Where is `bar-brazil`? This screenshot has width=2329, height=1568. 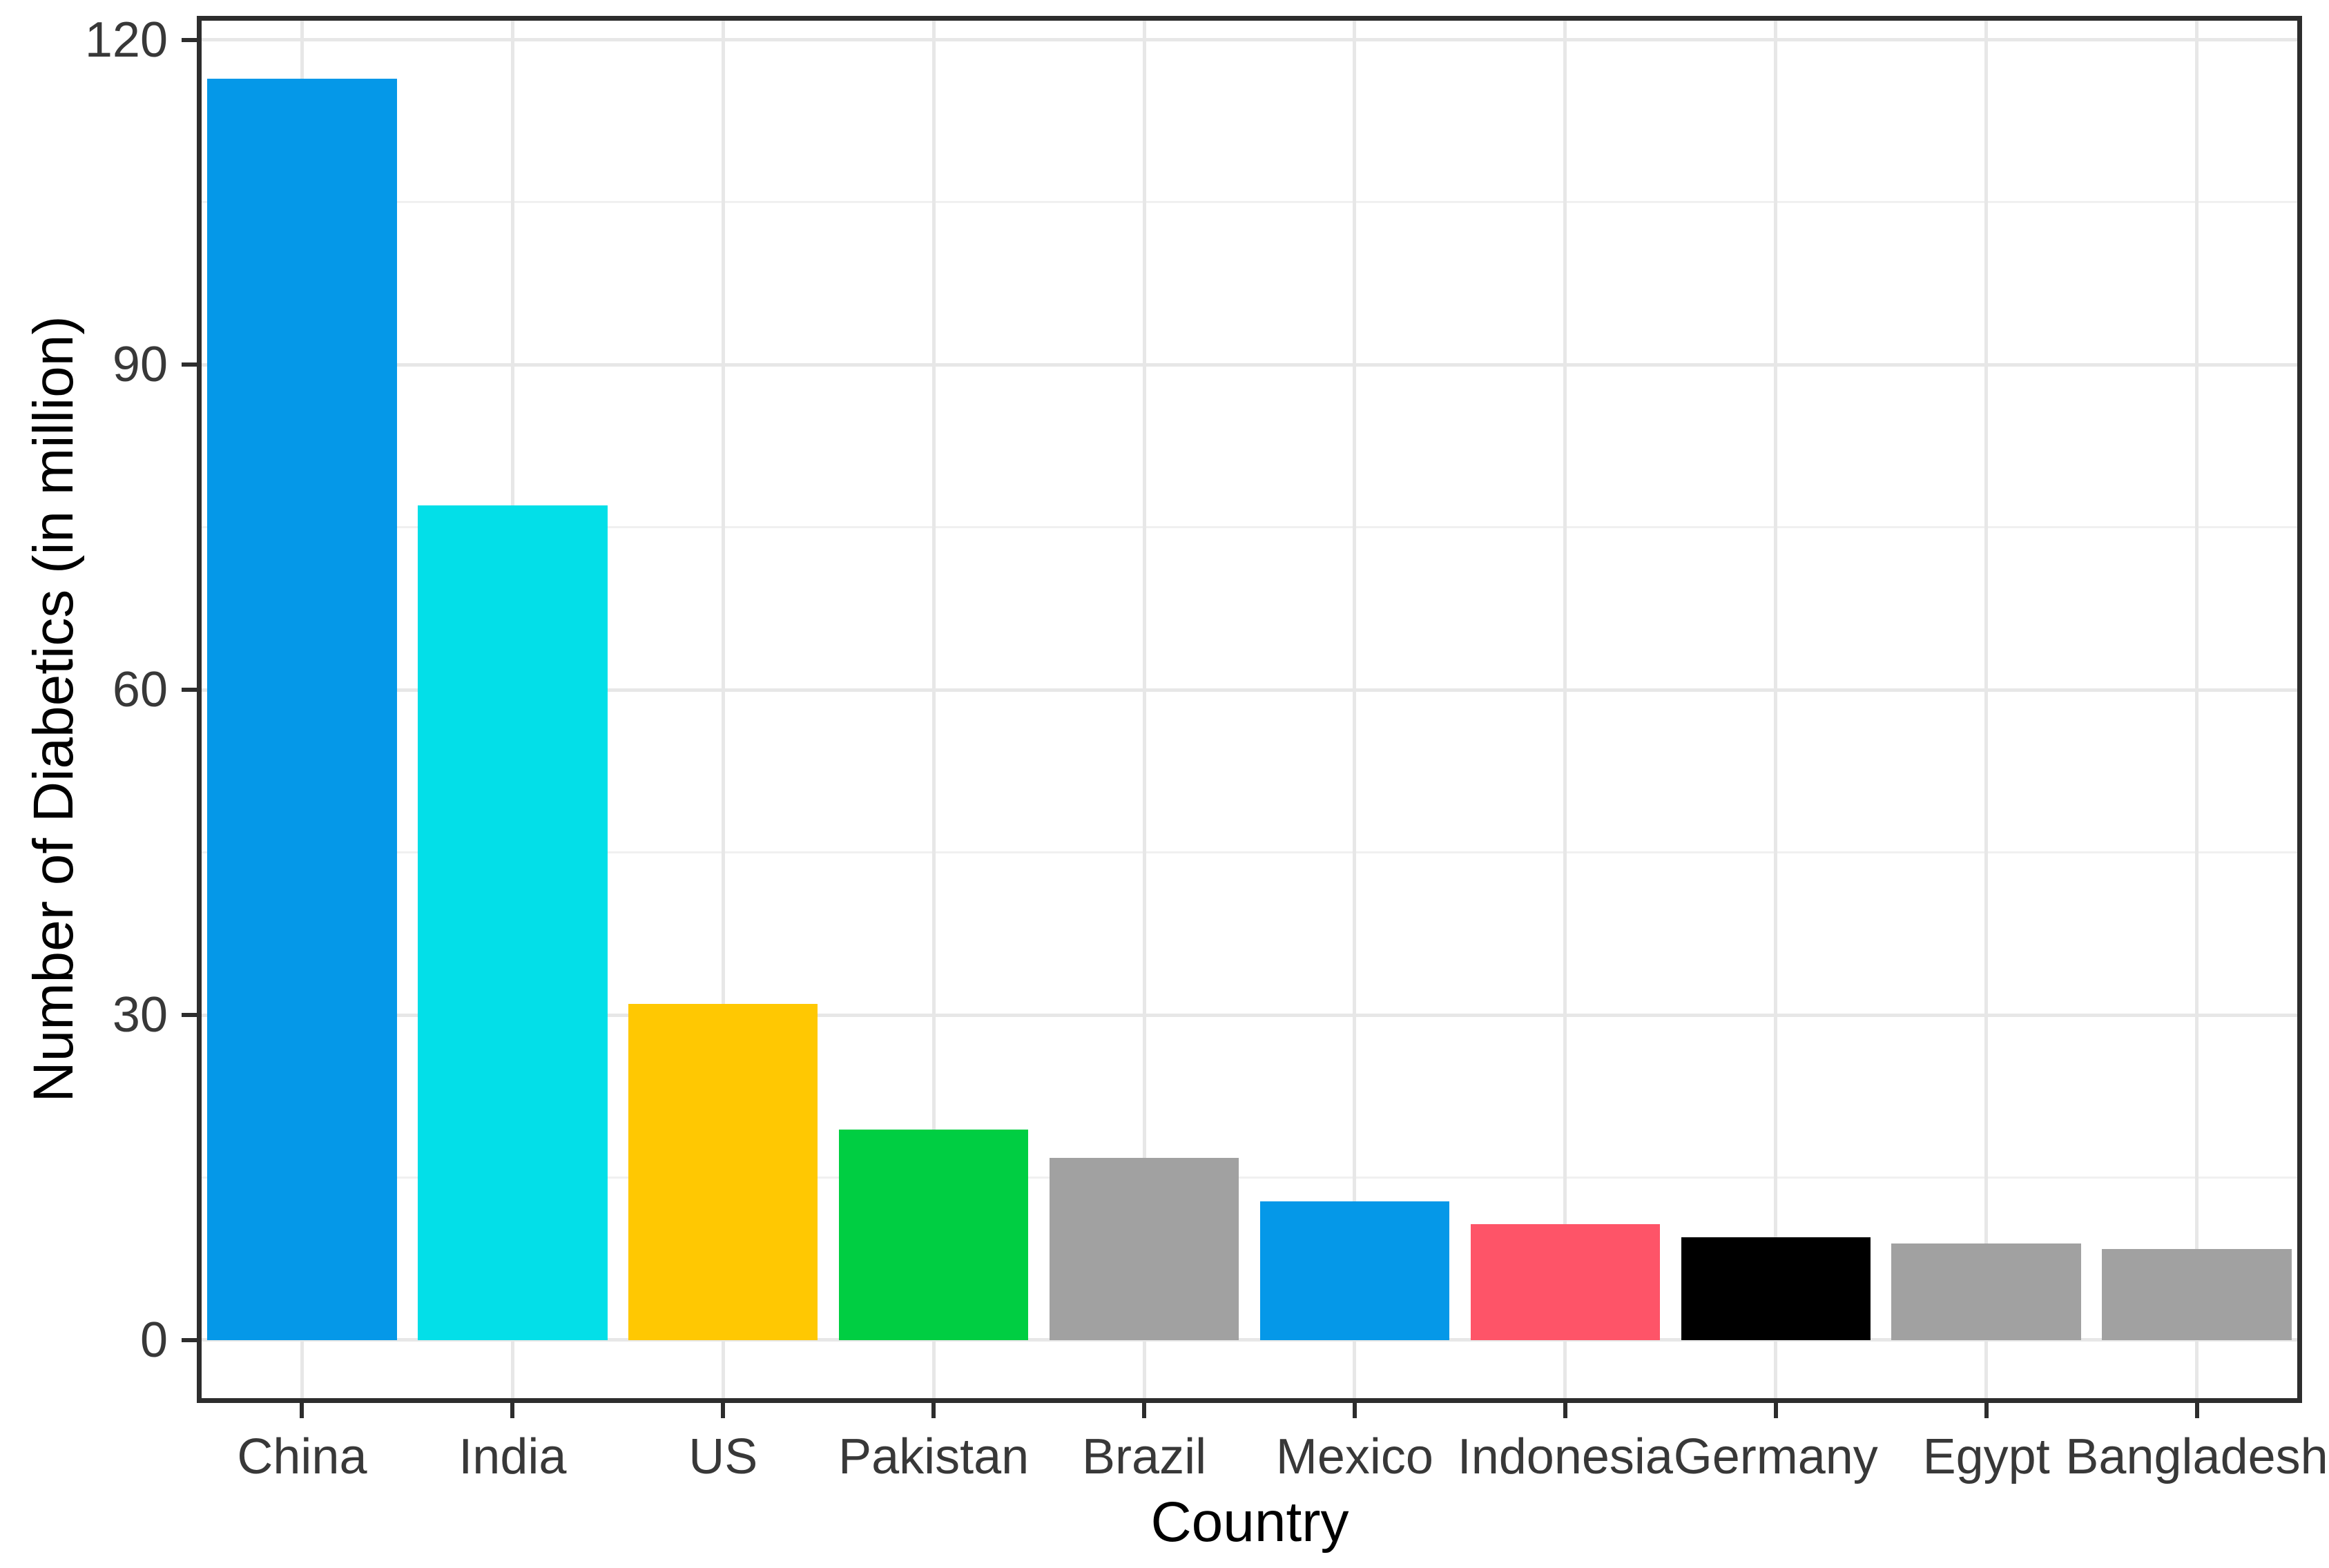 bar-brazil is located at coordinates (1144, 1249).